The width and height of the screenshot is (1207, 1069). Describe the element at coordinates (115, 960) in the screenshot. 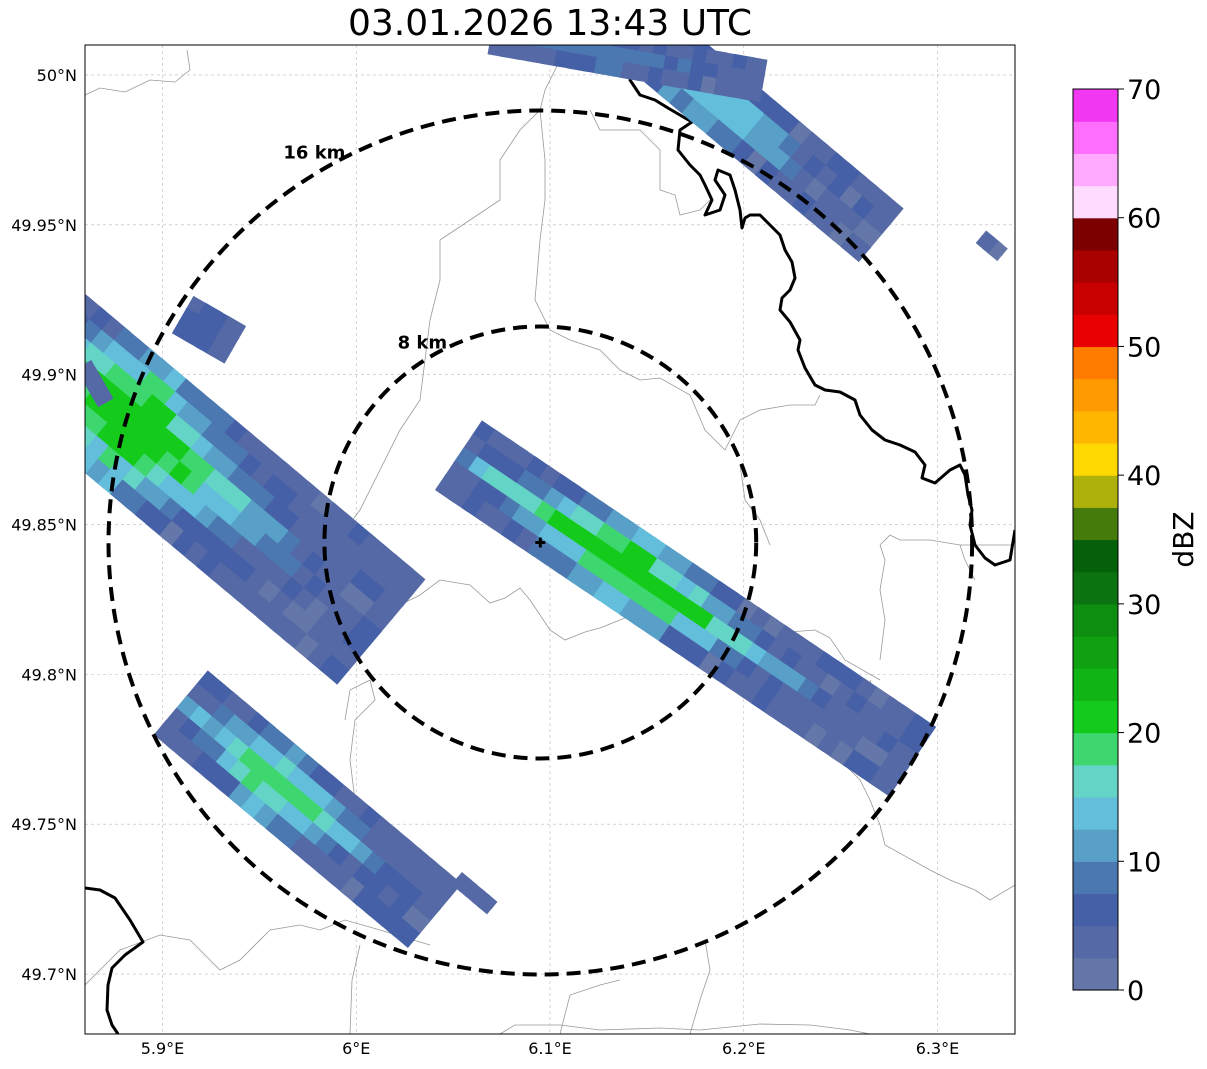

I see `country-border` at that location.